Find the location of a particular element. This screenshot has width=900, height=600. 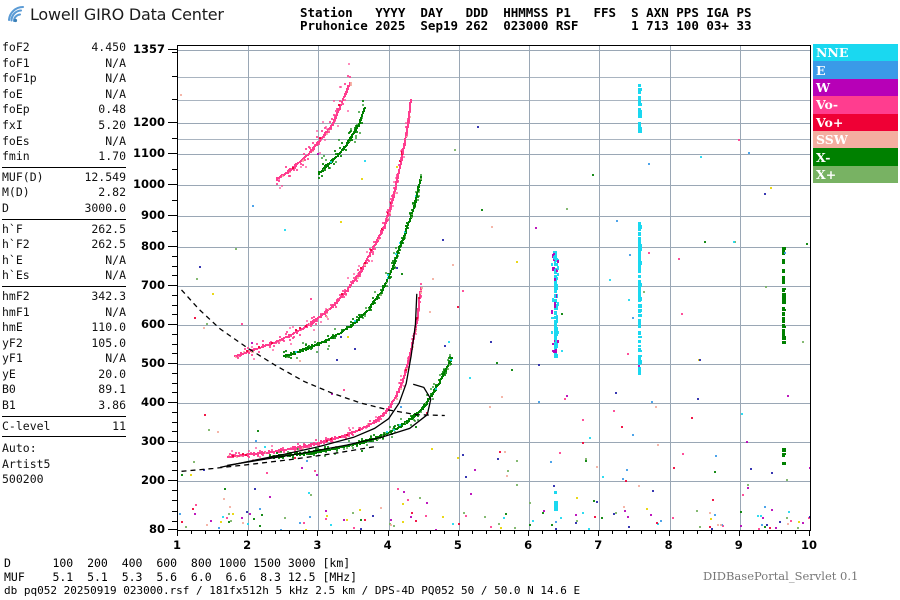

legend-item-x-: X- is located at coordinates (855, 157).